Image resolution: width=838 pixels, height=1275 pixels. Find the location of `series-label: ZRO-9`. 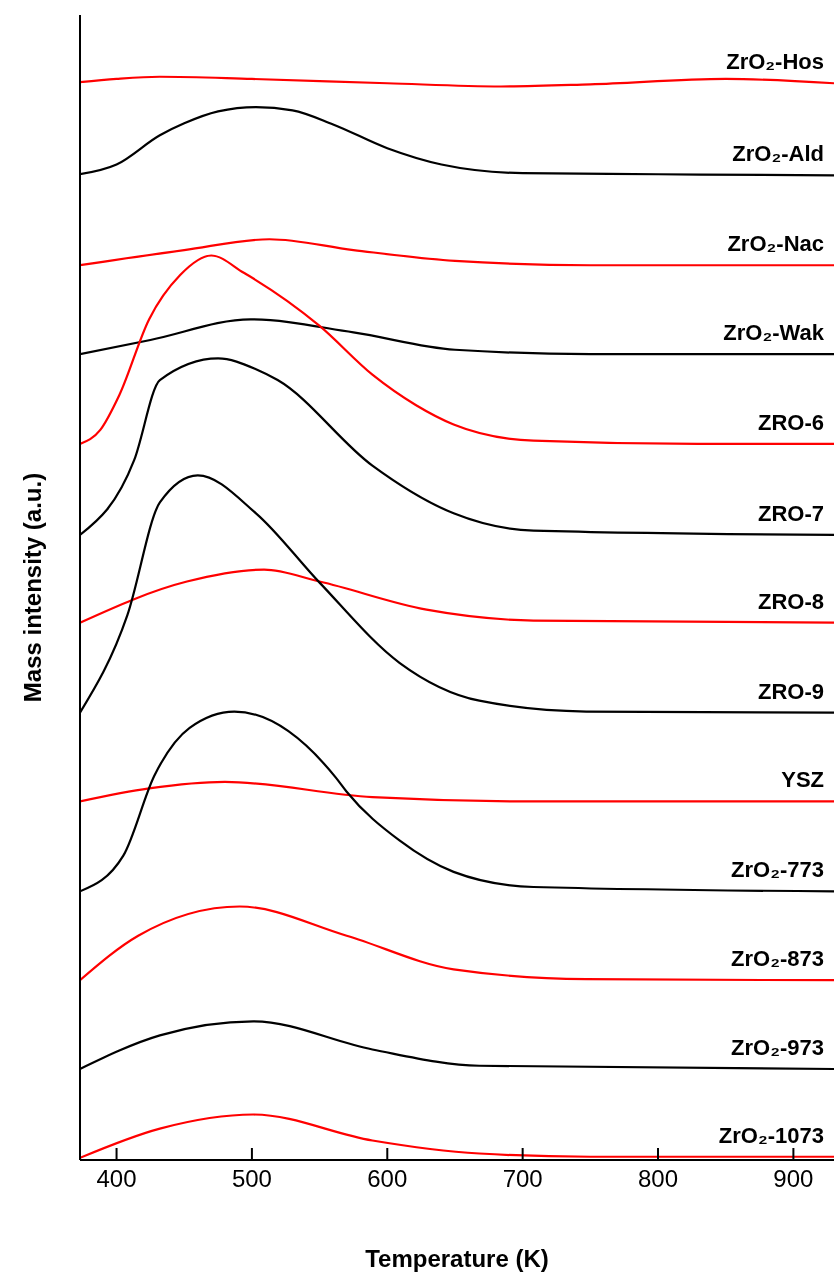

series-label: ZRO-9 is located at coordinates (791, 691).